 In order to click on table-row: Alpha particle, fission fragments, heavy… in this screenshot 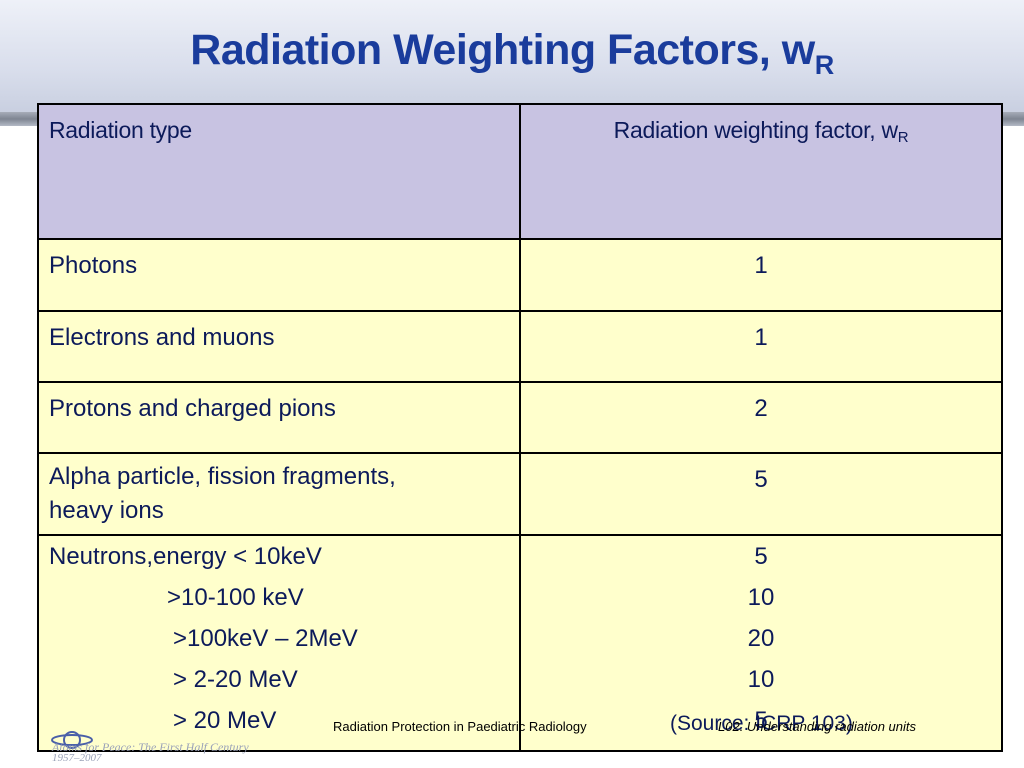, I will do `click(520, 494)`.